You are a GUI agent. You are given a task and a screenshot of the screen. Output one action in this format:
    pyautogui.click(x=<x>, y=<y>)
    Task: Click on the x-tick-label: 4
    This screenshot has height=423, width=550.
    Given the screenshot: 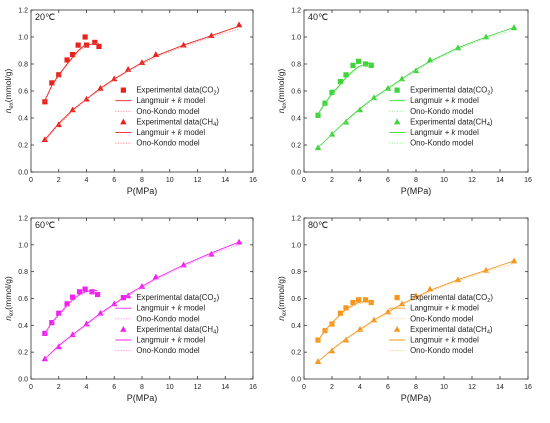 What is the action you would take?
    pyautogui.click(x=360, y=387)
    